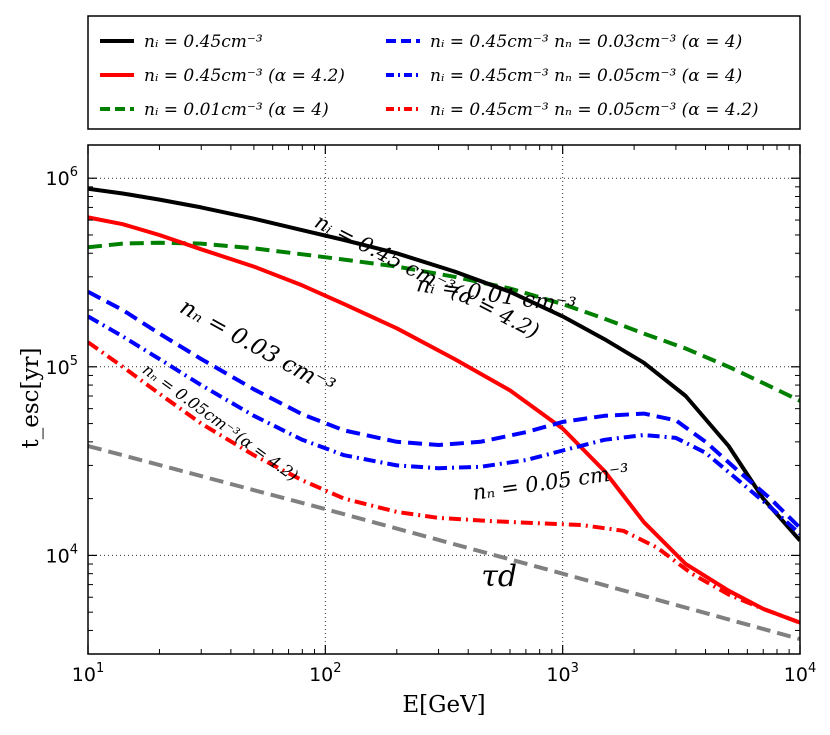 This screenshot has width=830, height=735. What do you see at coordinates (88, 673) in the screenshot?
I see `x-tick-label: 10¹` at bounding box center [88, 673].